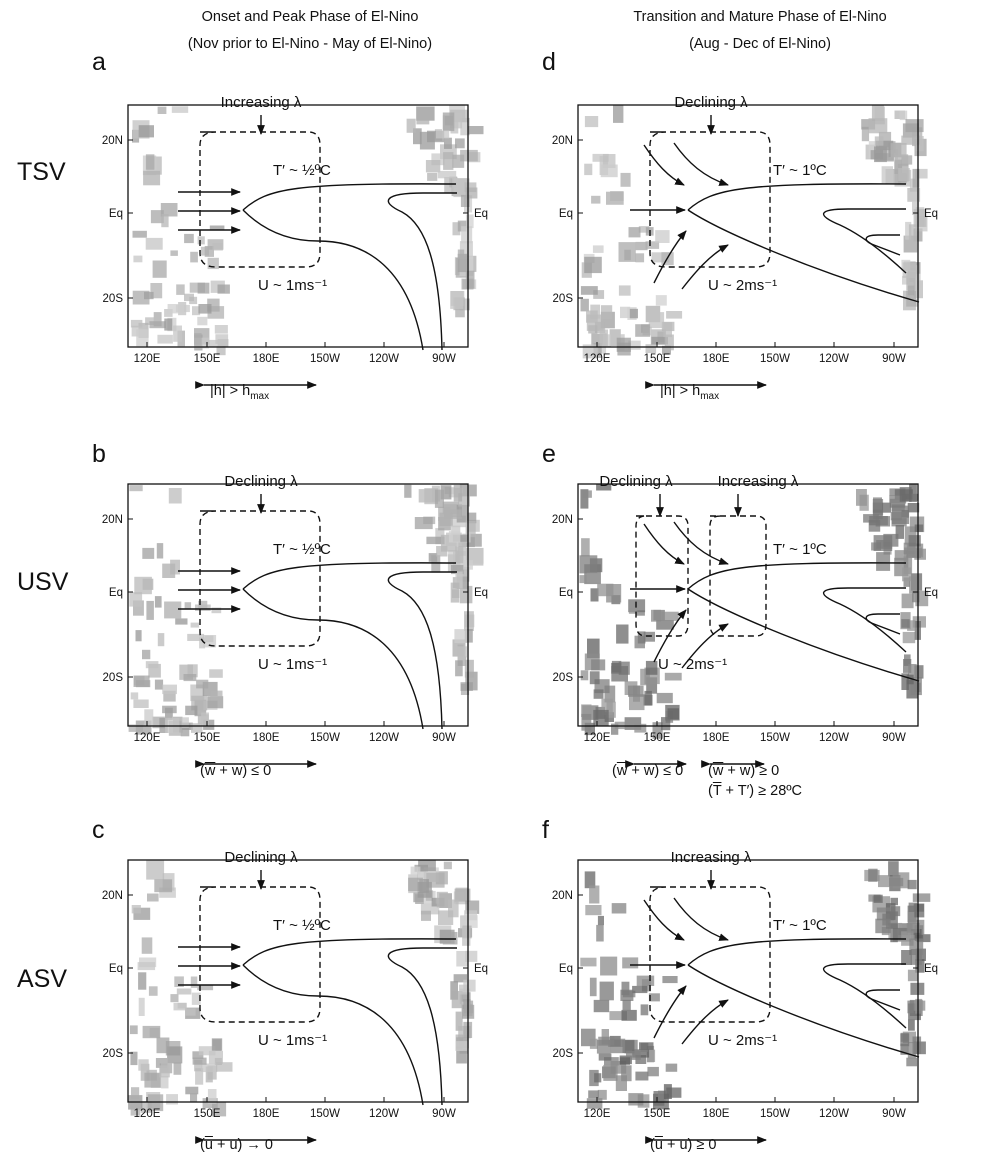  Describe the element at coordinates (711, 102) in the screenshot. I see `lambda-label: Declining λ` at that location.